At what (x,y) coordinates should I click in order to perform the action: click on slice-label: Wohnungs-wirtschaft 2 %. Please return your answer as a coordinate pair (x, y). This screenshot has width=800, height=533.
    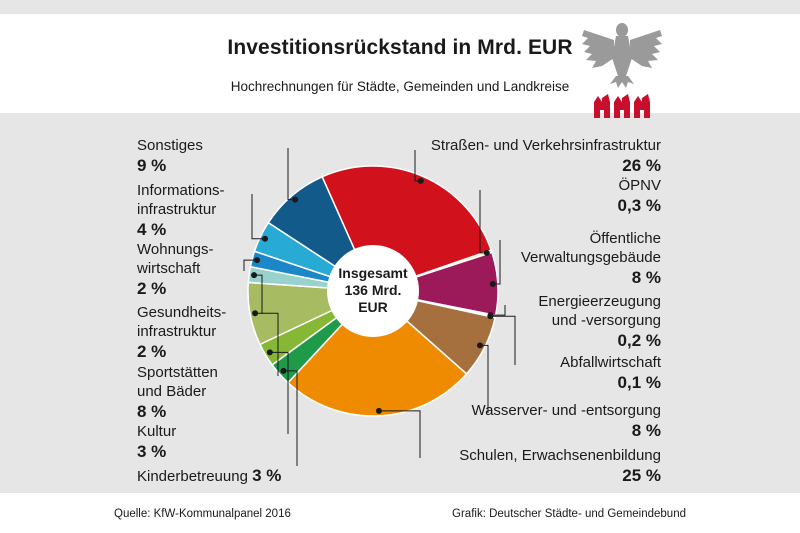
    Looking at the image, I should click on (207, 269).